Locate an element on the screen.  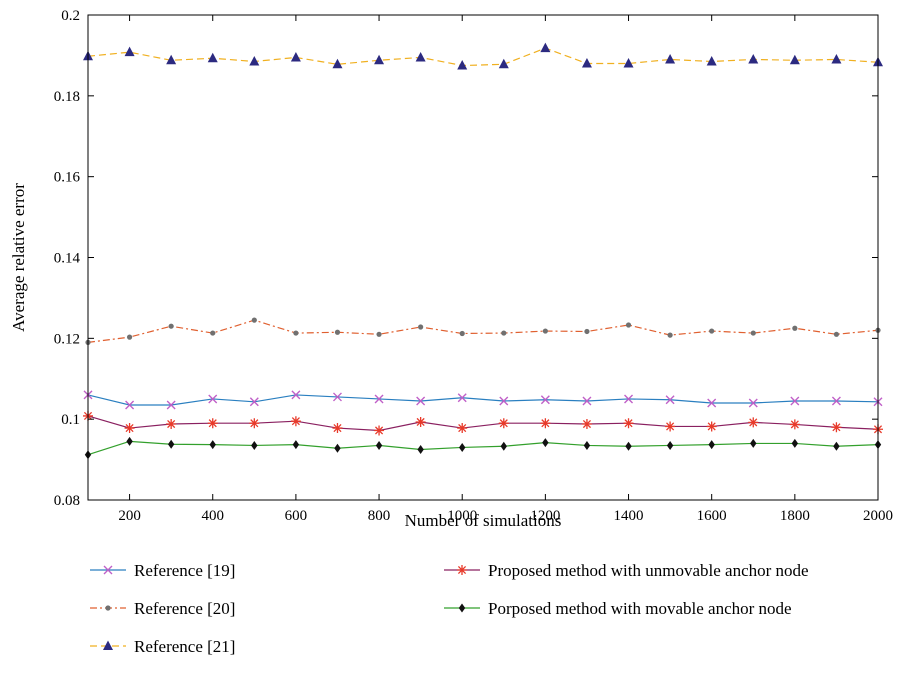
y-tick-label: 0.16 is located at coordinates (67, 178).